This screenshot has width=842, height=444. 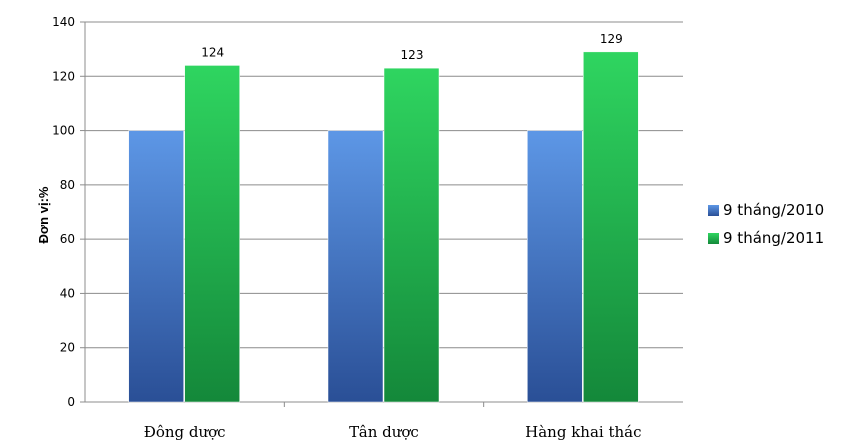 What do you see at coordinates (212, 52) in the screenshot?
I see `data-label: 124` at bounding box center [212, 52].